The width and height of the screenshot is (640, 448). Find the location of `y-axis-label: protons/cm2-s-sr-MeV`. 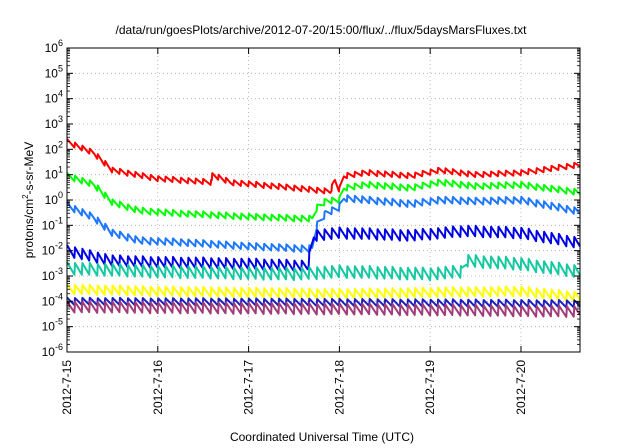

y-axis-label: protons/cm2-s-sr-MeV is located at coordinates (28, 200).